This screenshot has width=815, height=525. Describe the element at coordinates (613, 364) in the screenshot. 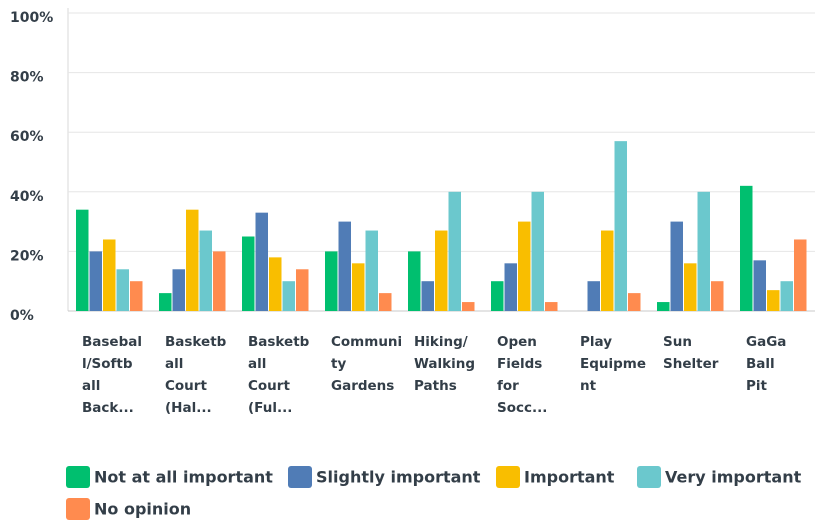

I see `x-tick-label: Equipme` at that location.